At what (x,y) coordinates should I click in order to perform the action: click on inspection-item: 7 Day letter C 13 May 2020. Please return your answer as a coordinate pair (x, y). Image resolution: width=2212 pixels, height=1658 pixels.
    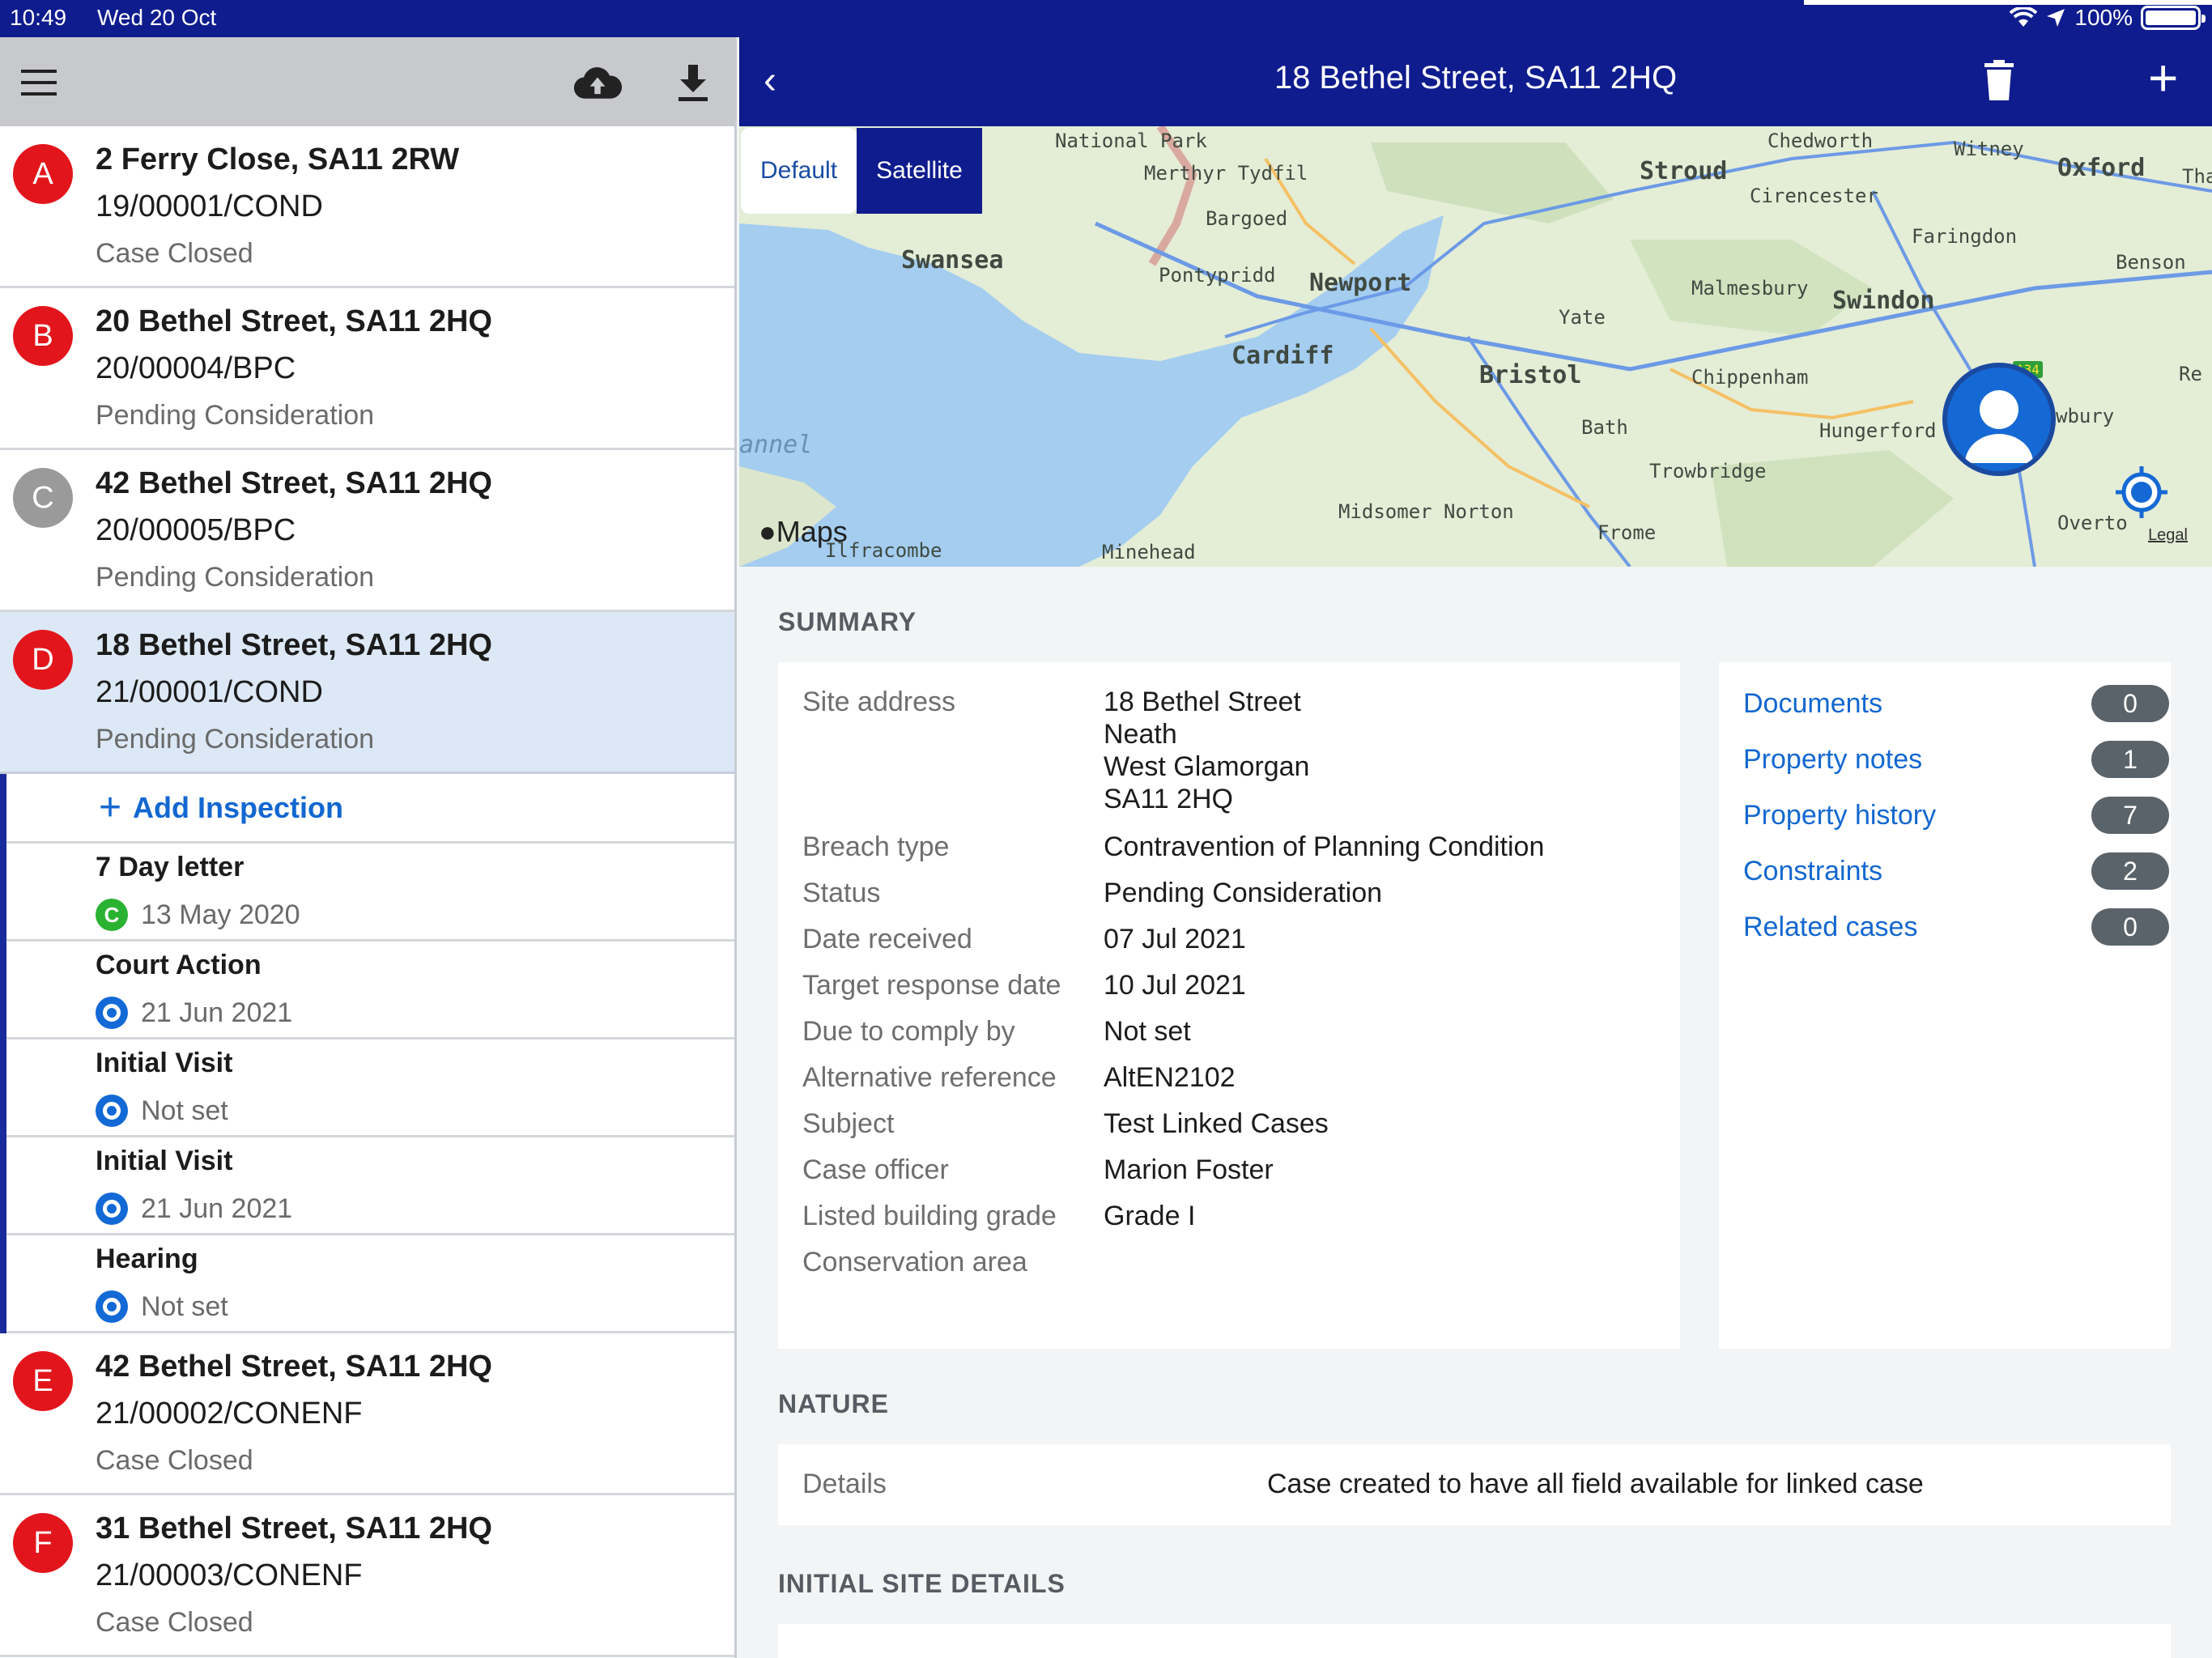
    Looking at the image, I should click on (370, 893).